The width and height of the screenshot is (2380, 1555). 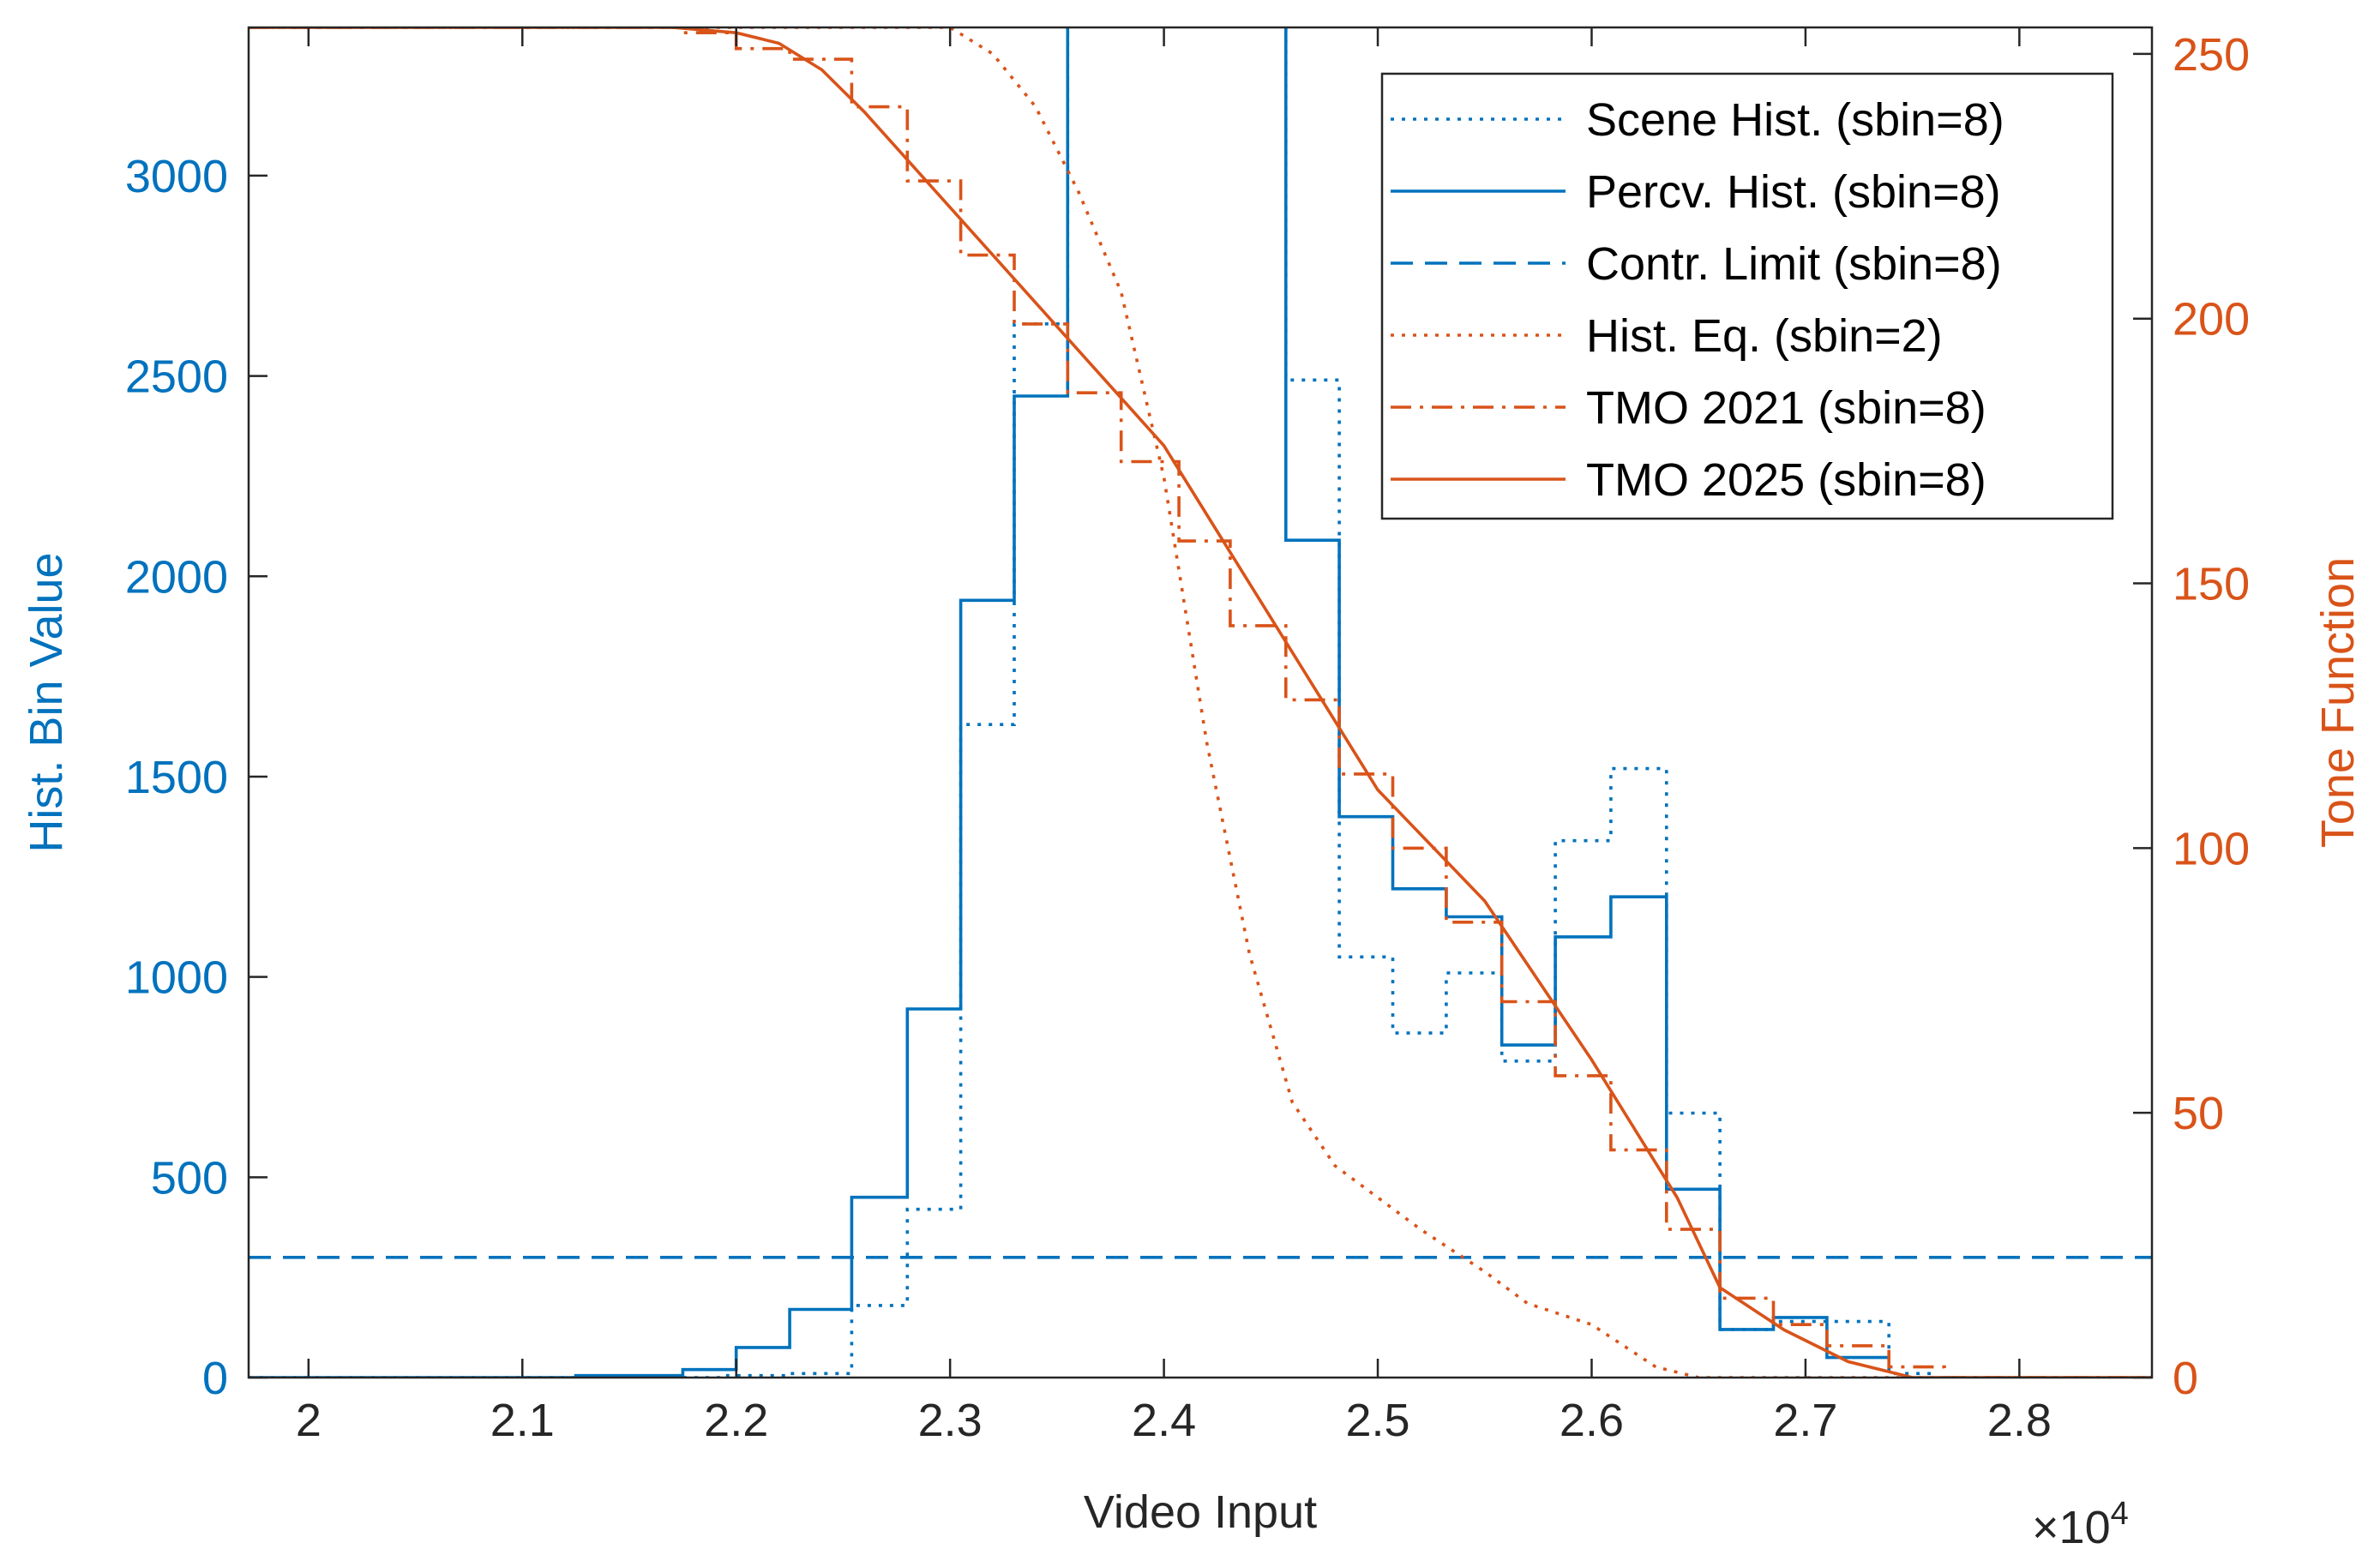 I want to click on legend-label-scene-hist-sbin-8: Scene Hist. (sbin=8), so click(x=1795, y=120).